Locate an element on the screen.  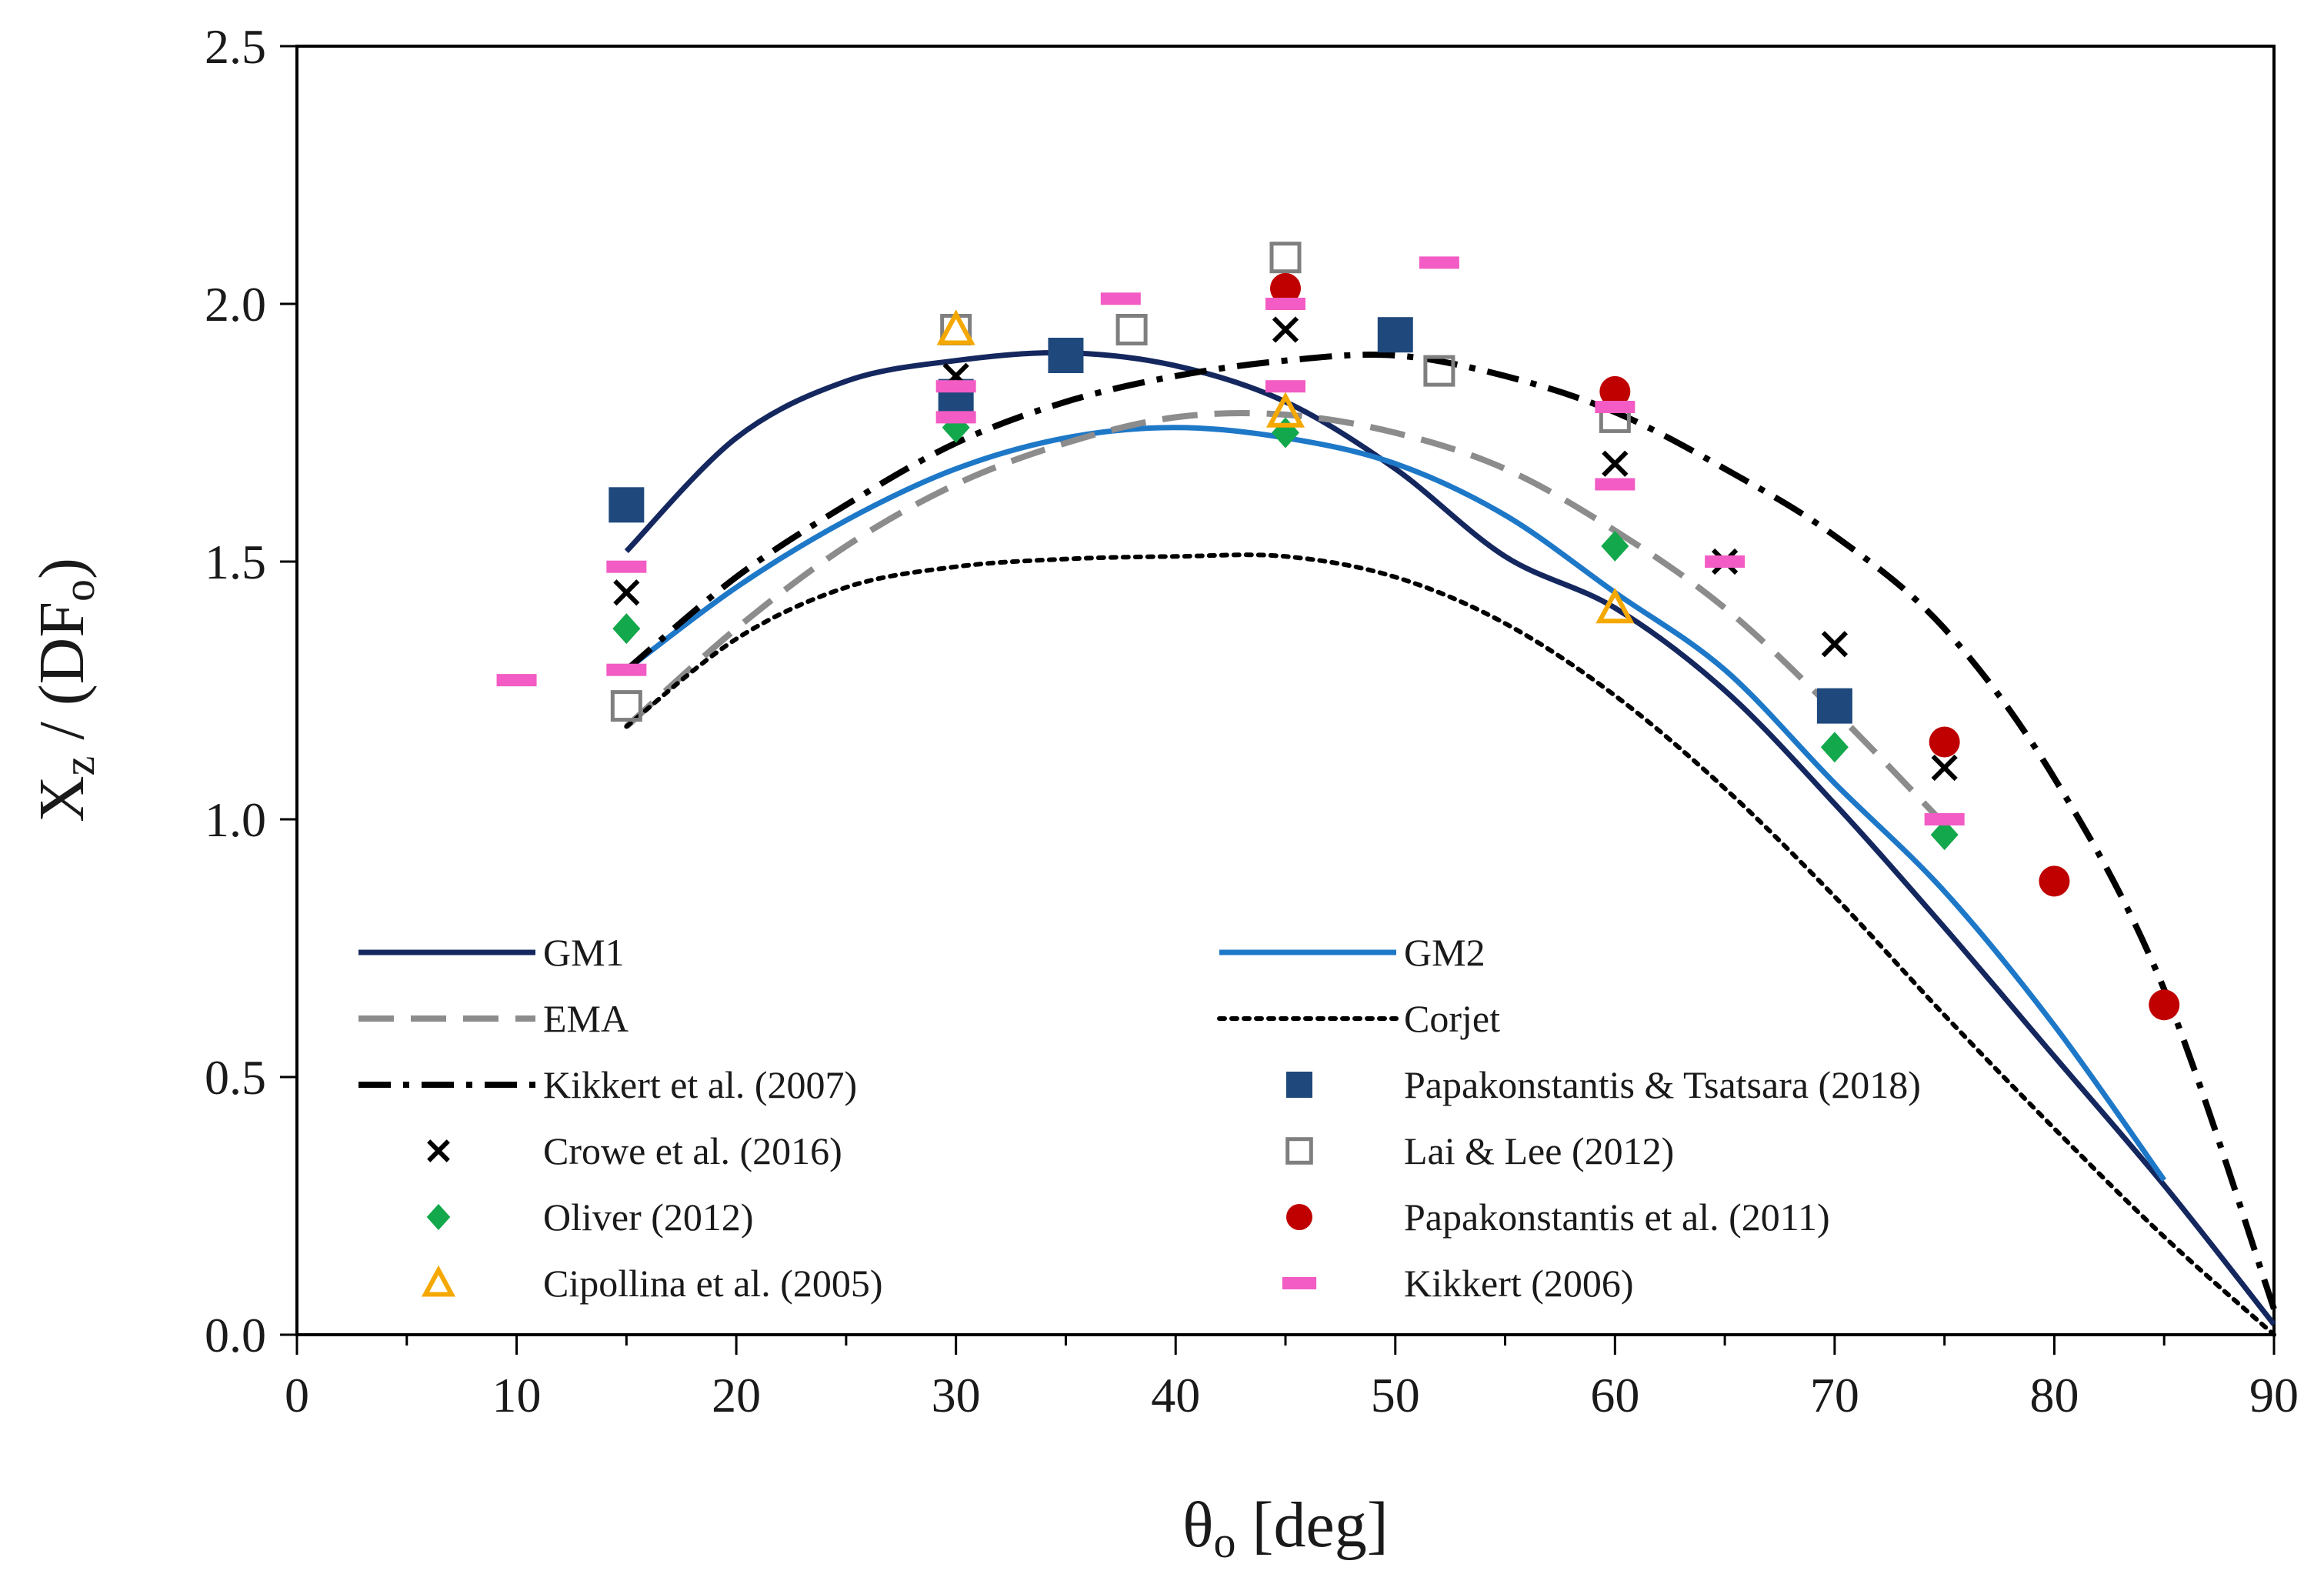
y-axis-title: Xz / (DFo) is located at coordinates (65, 690).